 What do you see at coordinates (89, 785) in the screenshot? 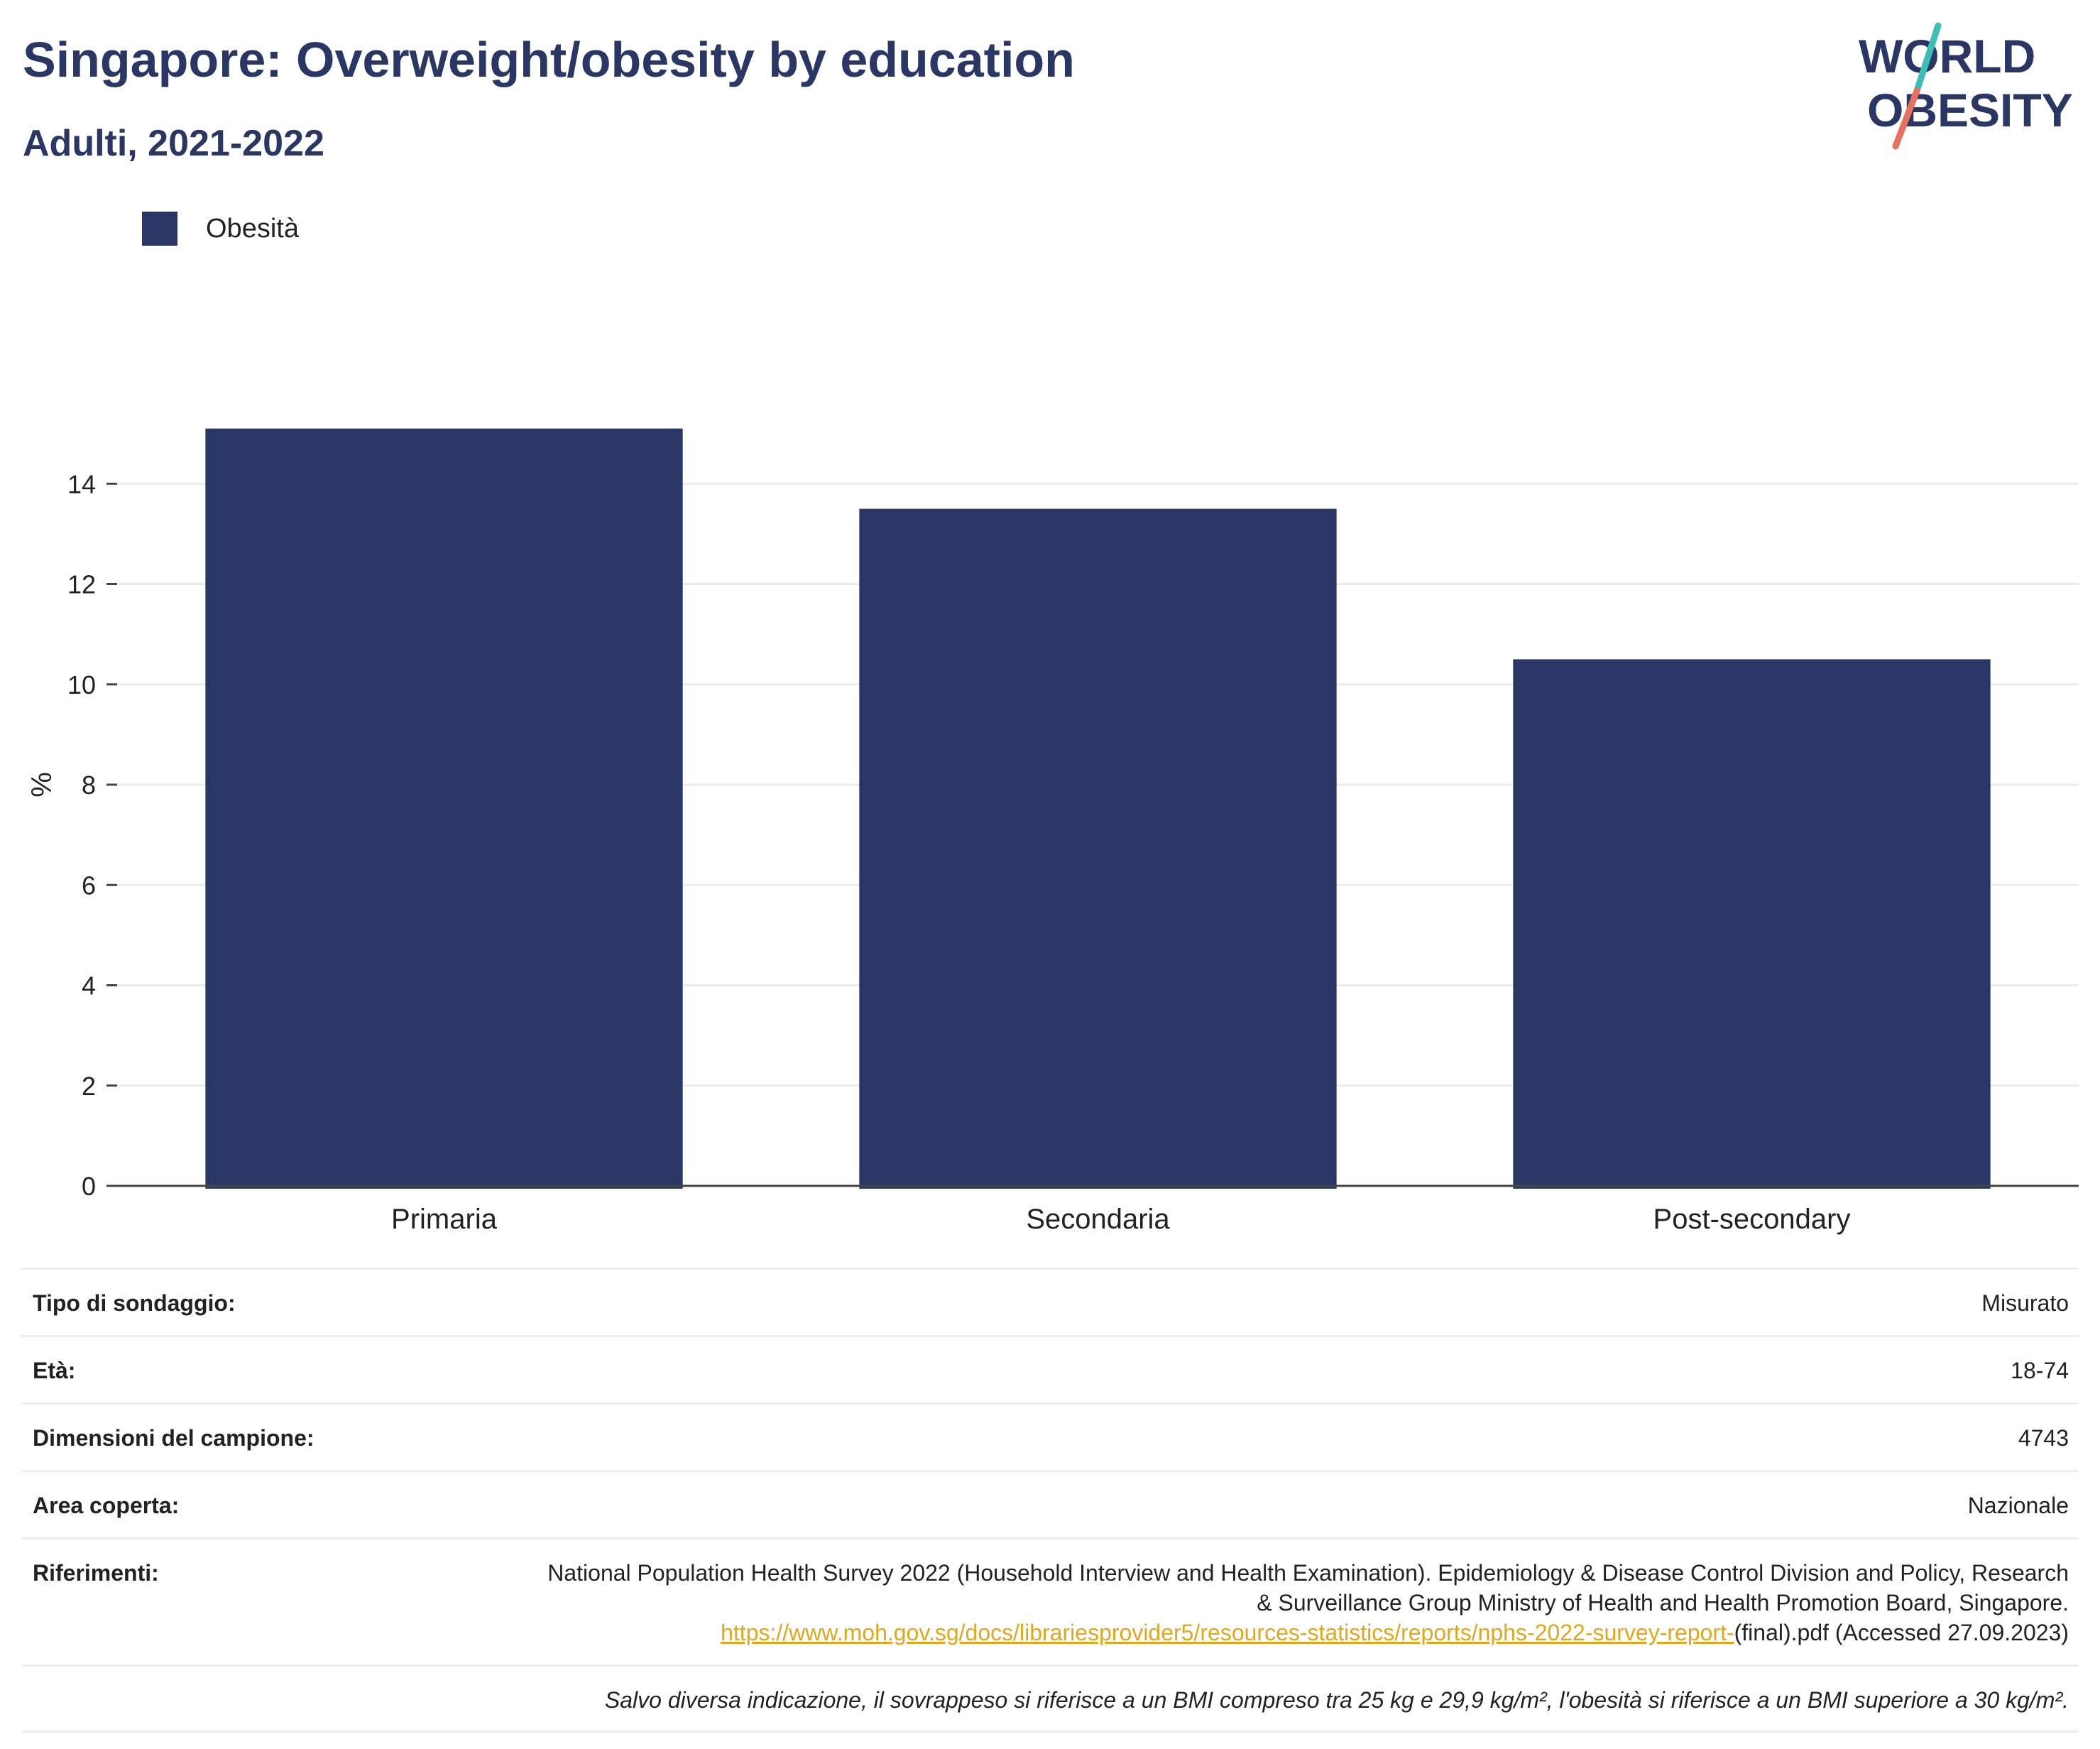
I see `y-tick-label: 8` at bounding box center [89, 785].